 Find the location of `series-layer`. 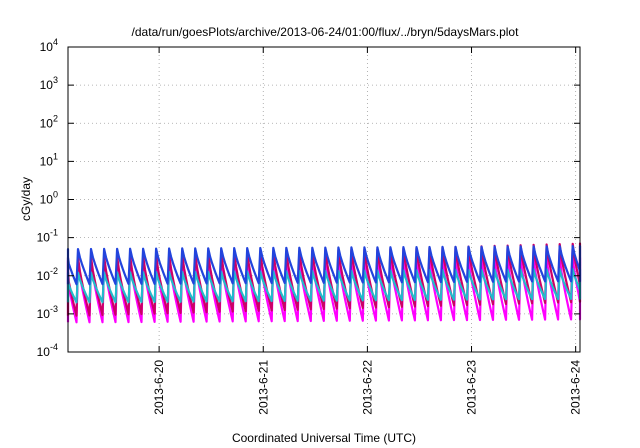

series-layer is located at coordinates (324, 283).